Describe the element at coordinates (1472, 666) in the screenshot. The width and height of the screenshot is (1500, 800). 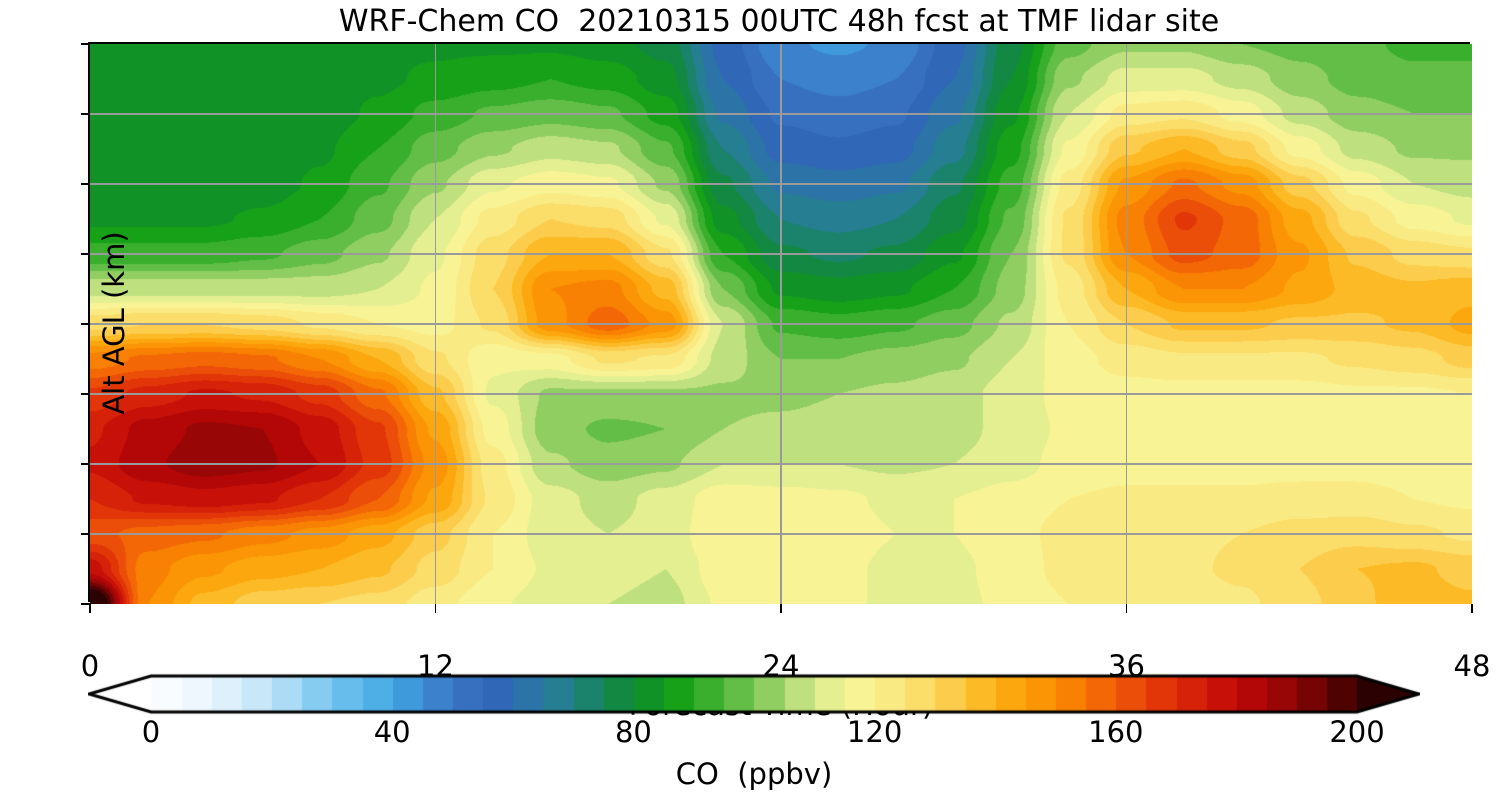
I see `x-tick-label: 48` at that location.